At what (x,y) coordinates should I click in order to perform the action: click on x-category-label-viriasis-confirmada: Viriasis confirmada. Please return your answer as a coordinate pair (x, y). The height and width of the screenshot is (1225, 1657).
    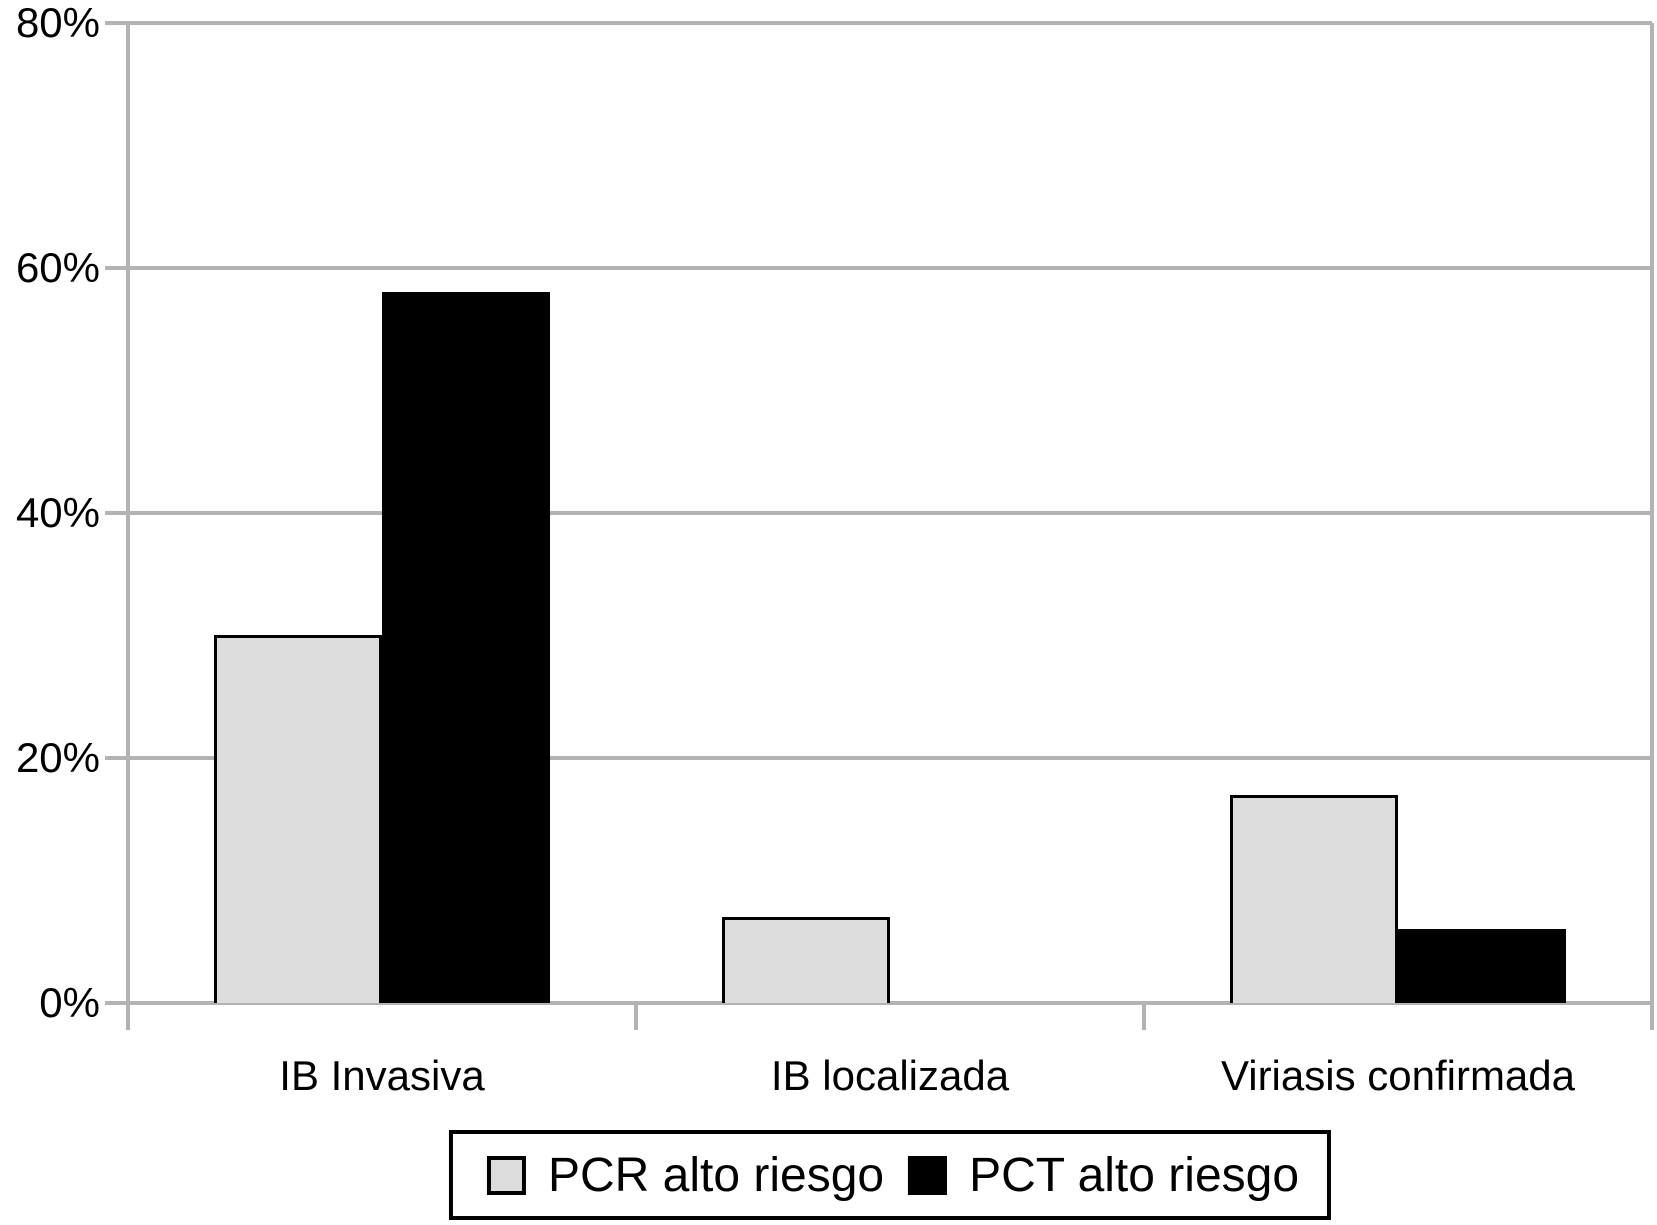
    Looking at the image, I should click on (1398, 1075).